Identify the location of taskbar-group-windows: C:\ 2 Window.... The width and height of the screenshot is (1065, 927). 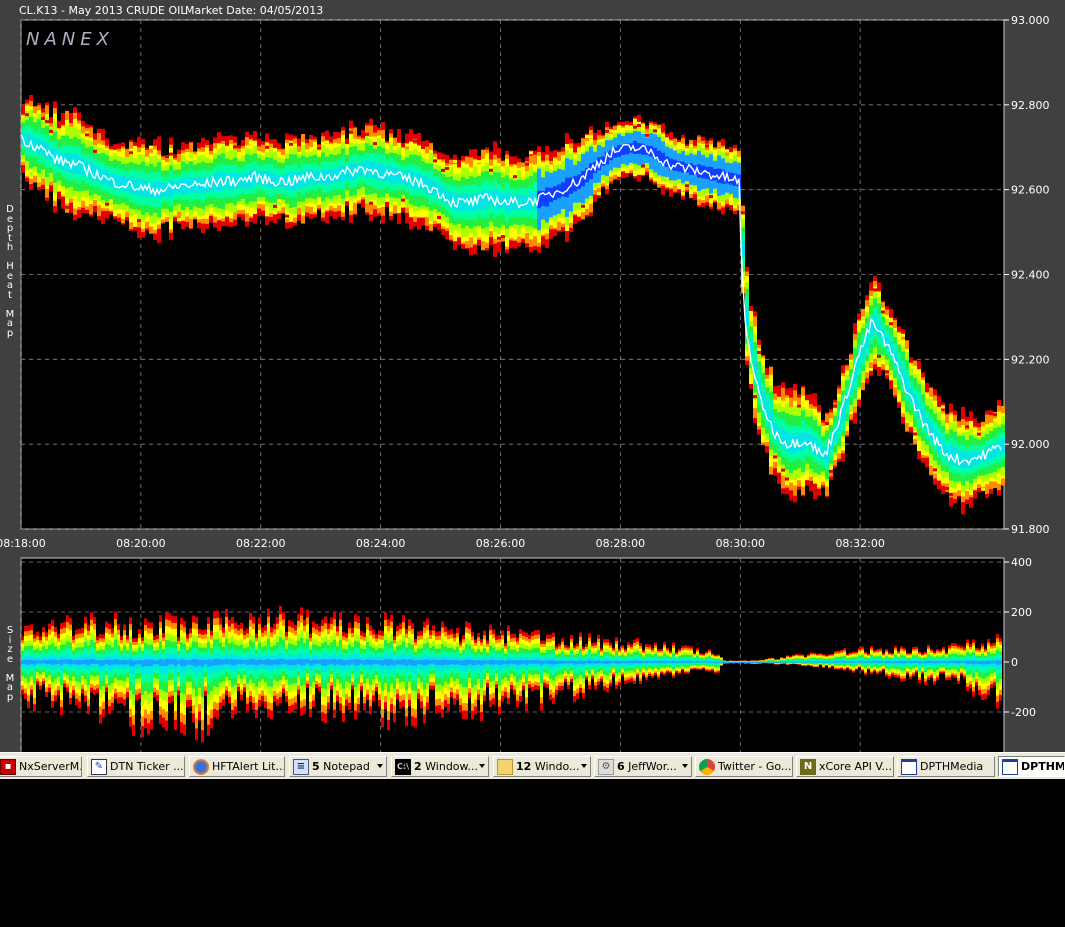
(440, 766).